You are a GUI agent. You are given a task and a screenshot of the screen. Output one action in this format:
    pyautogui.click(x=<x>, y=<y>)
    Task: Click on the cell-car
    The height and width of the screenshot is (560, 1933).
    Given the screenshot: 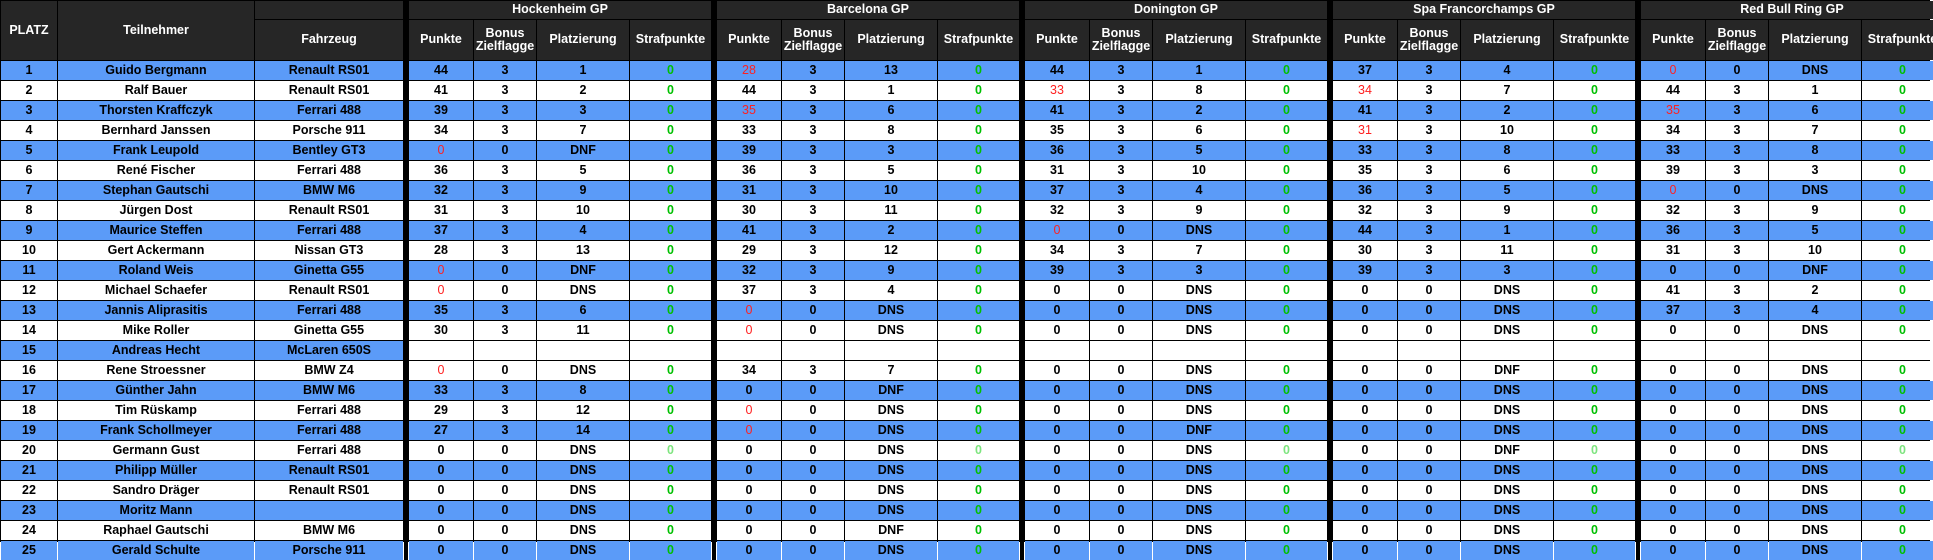 What is the action you would take?
    pyautogui.click(x=329, y=510)
    